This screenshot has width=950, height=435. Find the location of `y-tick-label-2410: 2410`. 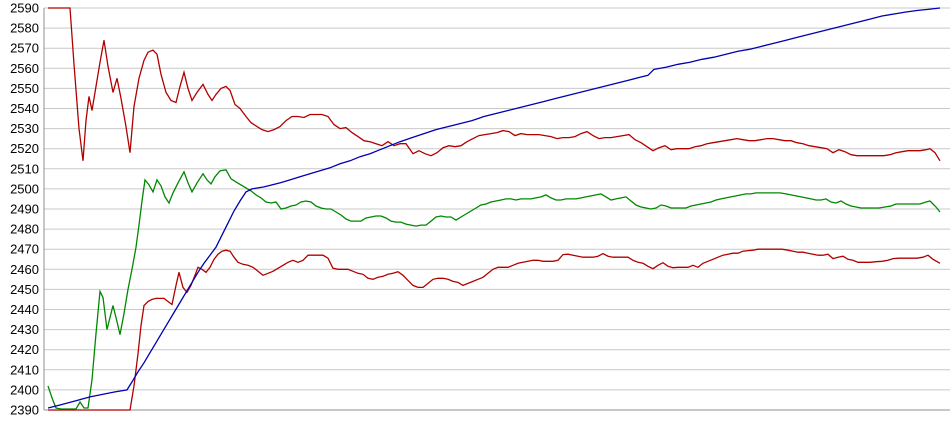

y-tick-label-2410: 2410 is located at coordinates (24, 369).